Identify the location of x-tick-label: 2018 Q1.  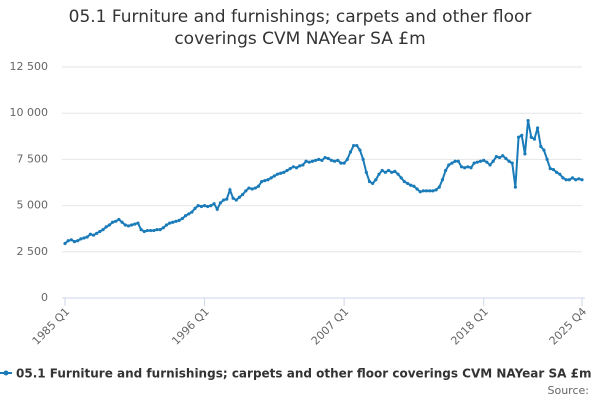
(469, 326).